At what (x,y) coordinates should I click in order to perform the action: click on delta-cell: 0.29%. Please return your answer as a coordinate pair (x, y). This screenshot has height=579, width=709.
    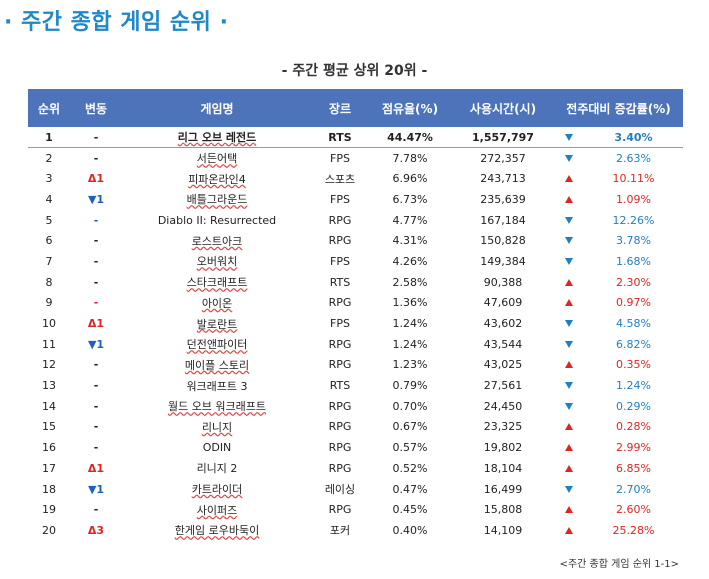
    Looking at the image, I should click on (633, 406).